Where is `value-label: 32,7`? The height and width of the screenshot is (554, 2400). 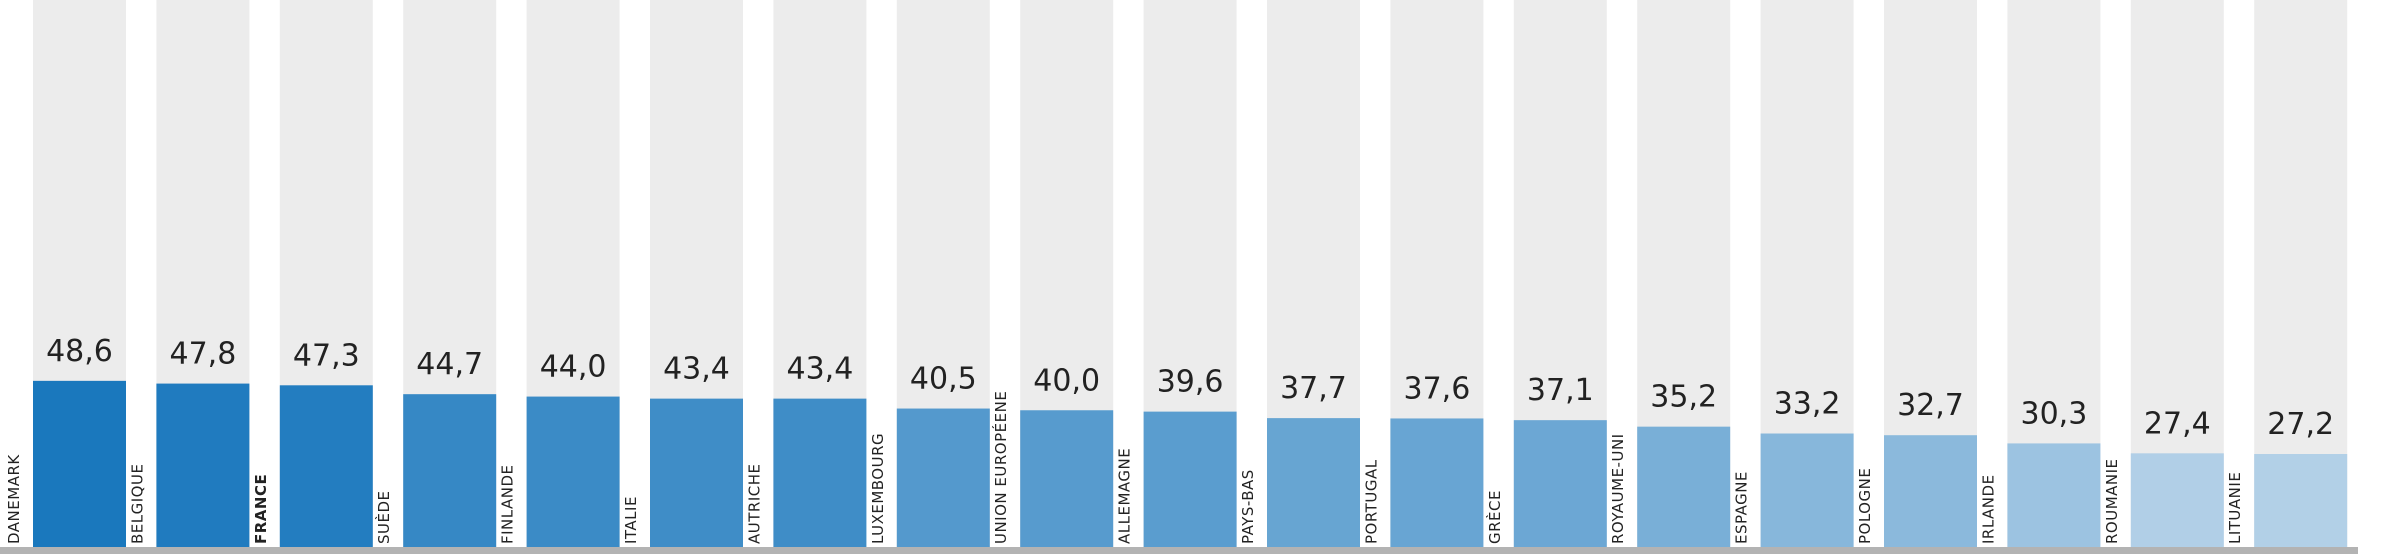
value-label: 32,7 is located at coordinates (1930, 405).